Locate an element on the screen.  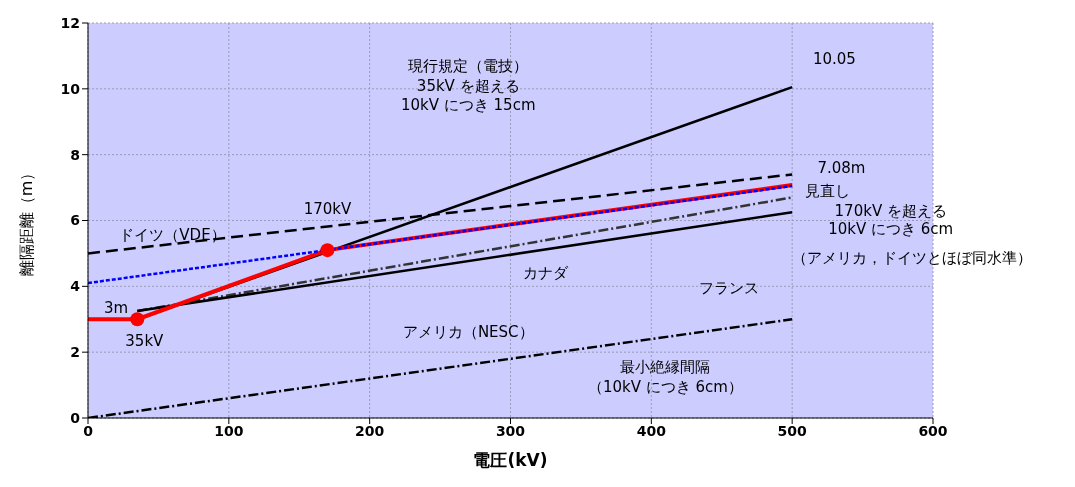
annotation: 10kV につき 15cm is located at coordinates (468, 105).